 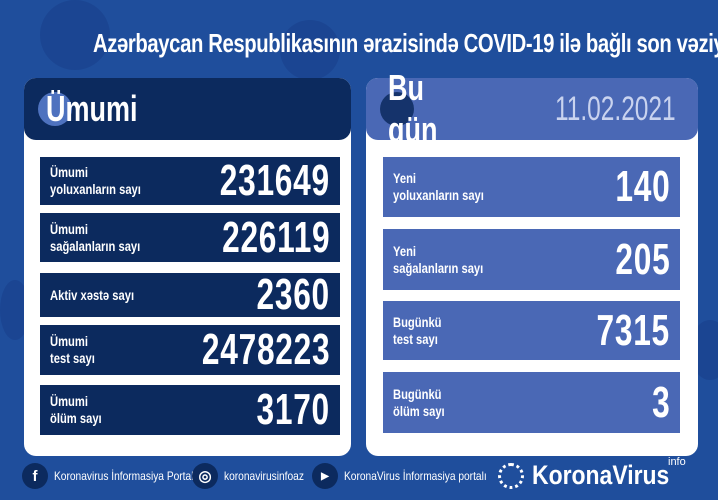 What do you see at coordinates (92, 108) in the screenshot?
I see `total-heading: Ümumi` at bounding box center [92, 108].